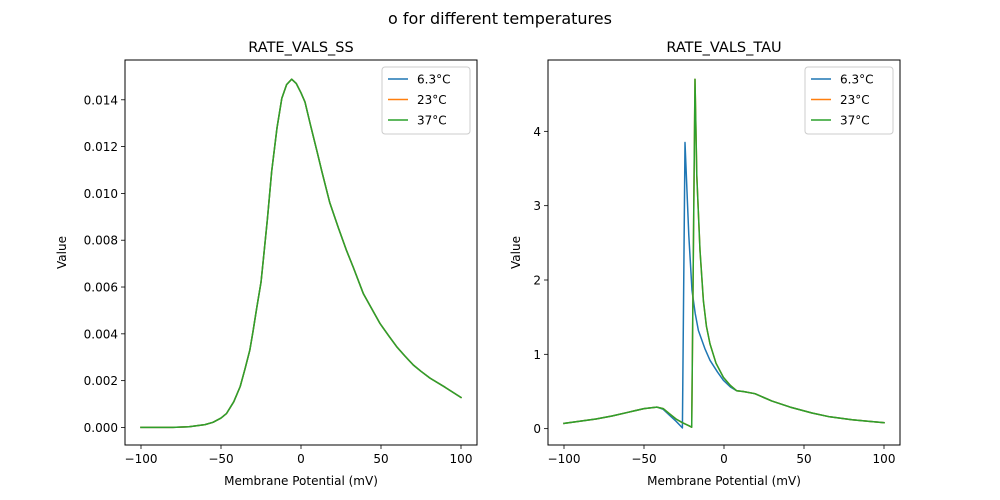  Describe the element at coordinates (101, 147) in the screenshot. I see `y-tick-label: 0.012` at that location.